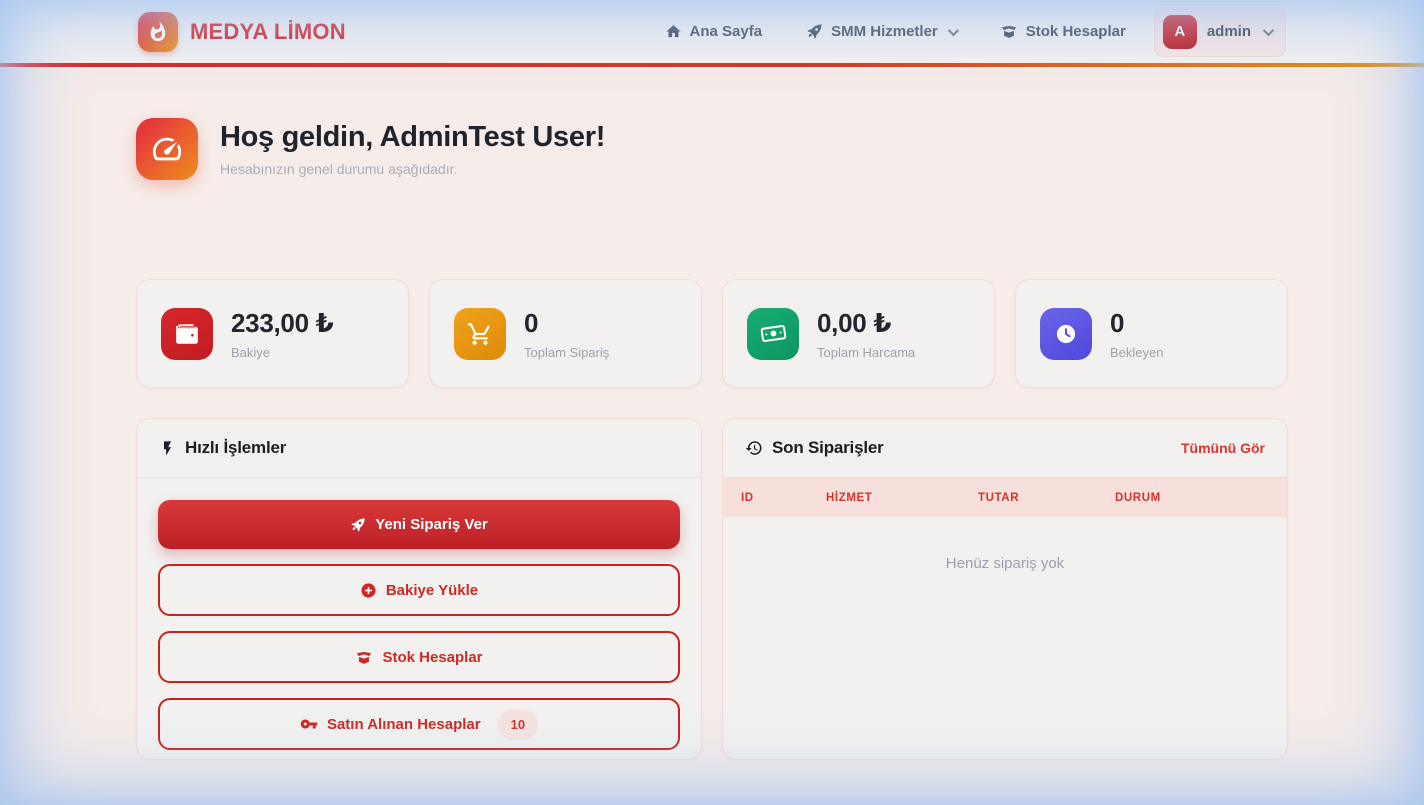 The image size is (1424, 805). I want to click on key-icon, so click(309, 724).